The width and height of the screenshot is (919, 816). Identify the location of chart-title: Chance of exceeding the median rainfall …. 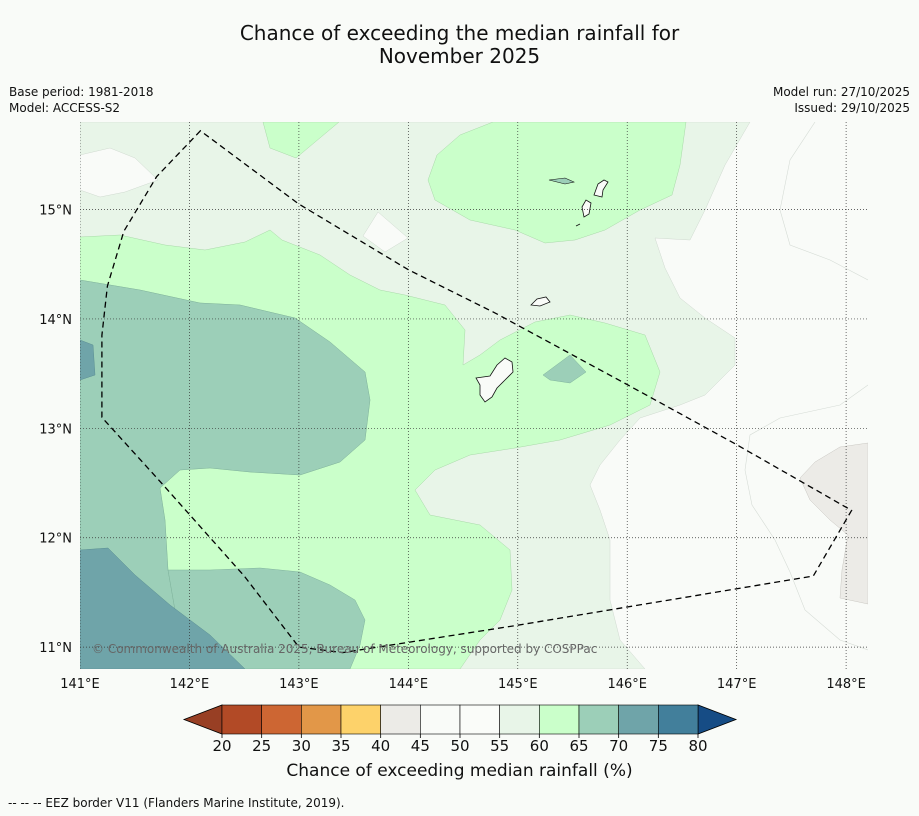
(459, 45).